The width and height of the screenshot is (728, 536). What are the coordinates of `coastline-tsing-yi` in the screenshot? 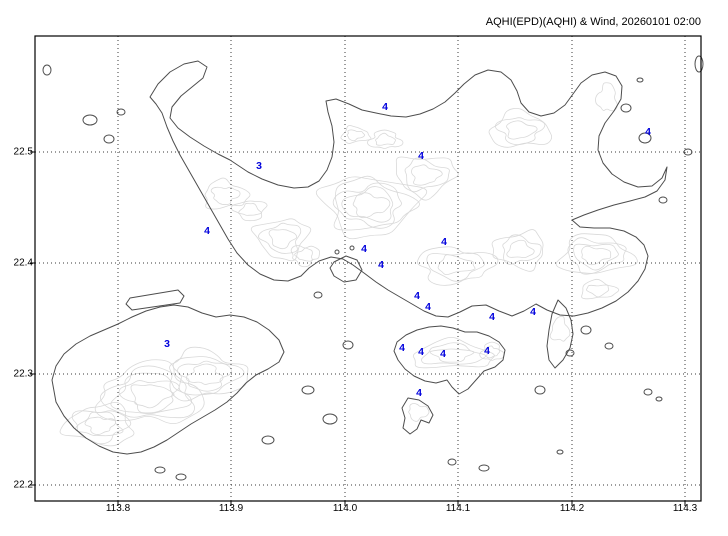 It's located at (346, 269).